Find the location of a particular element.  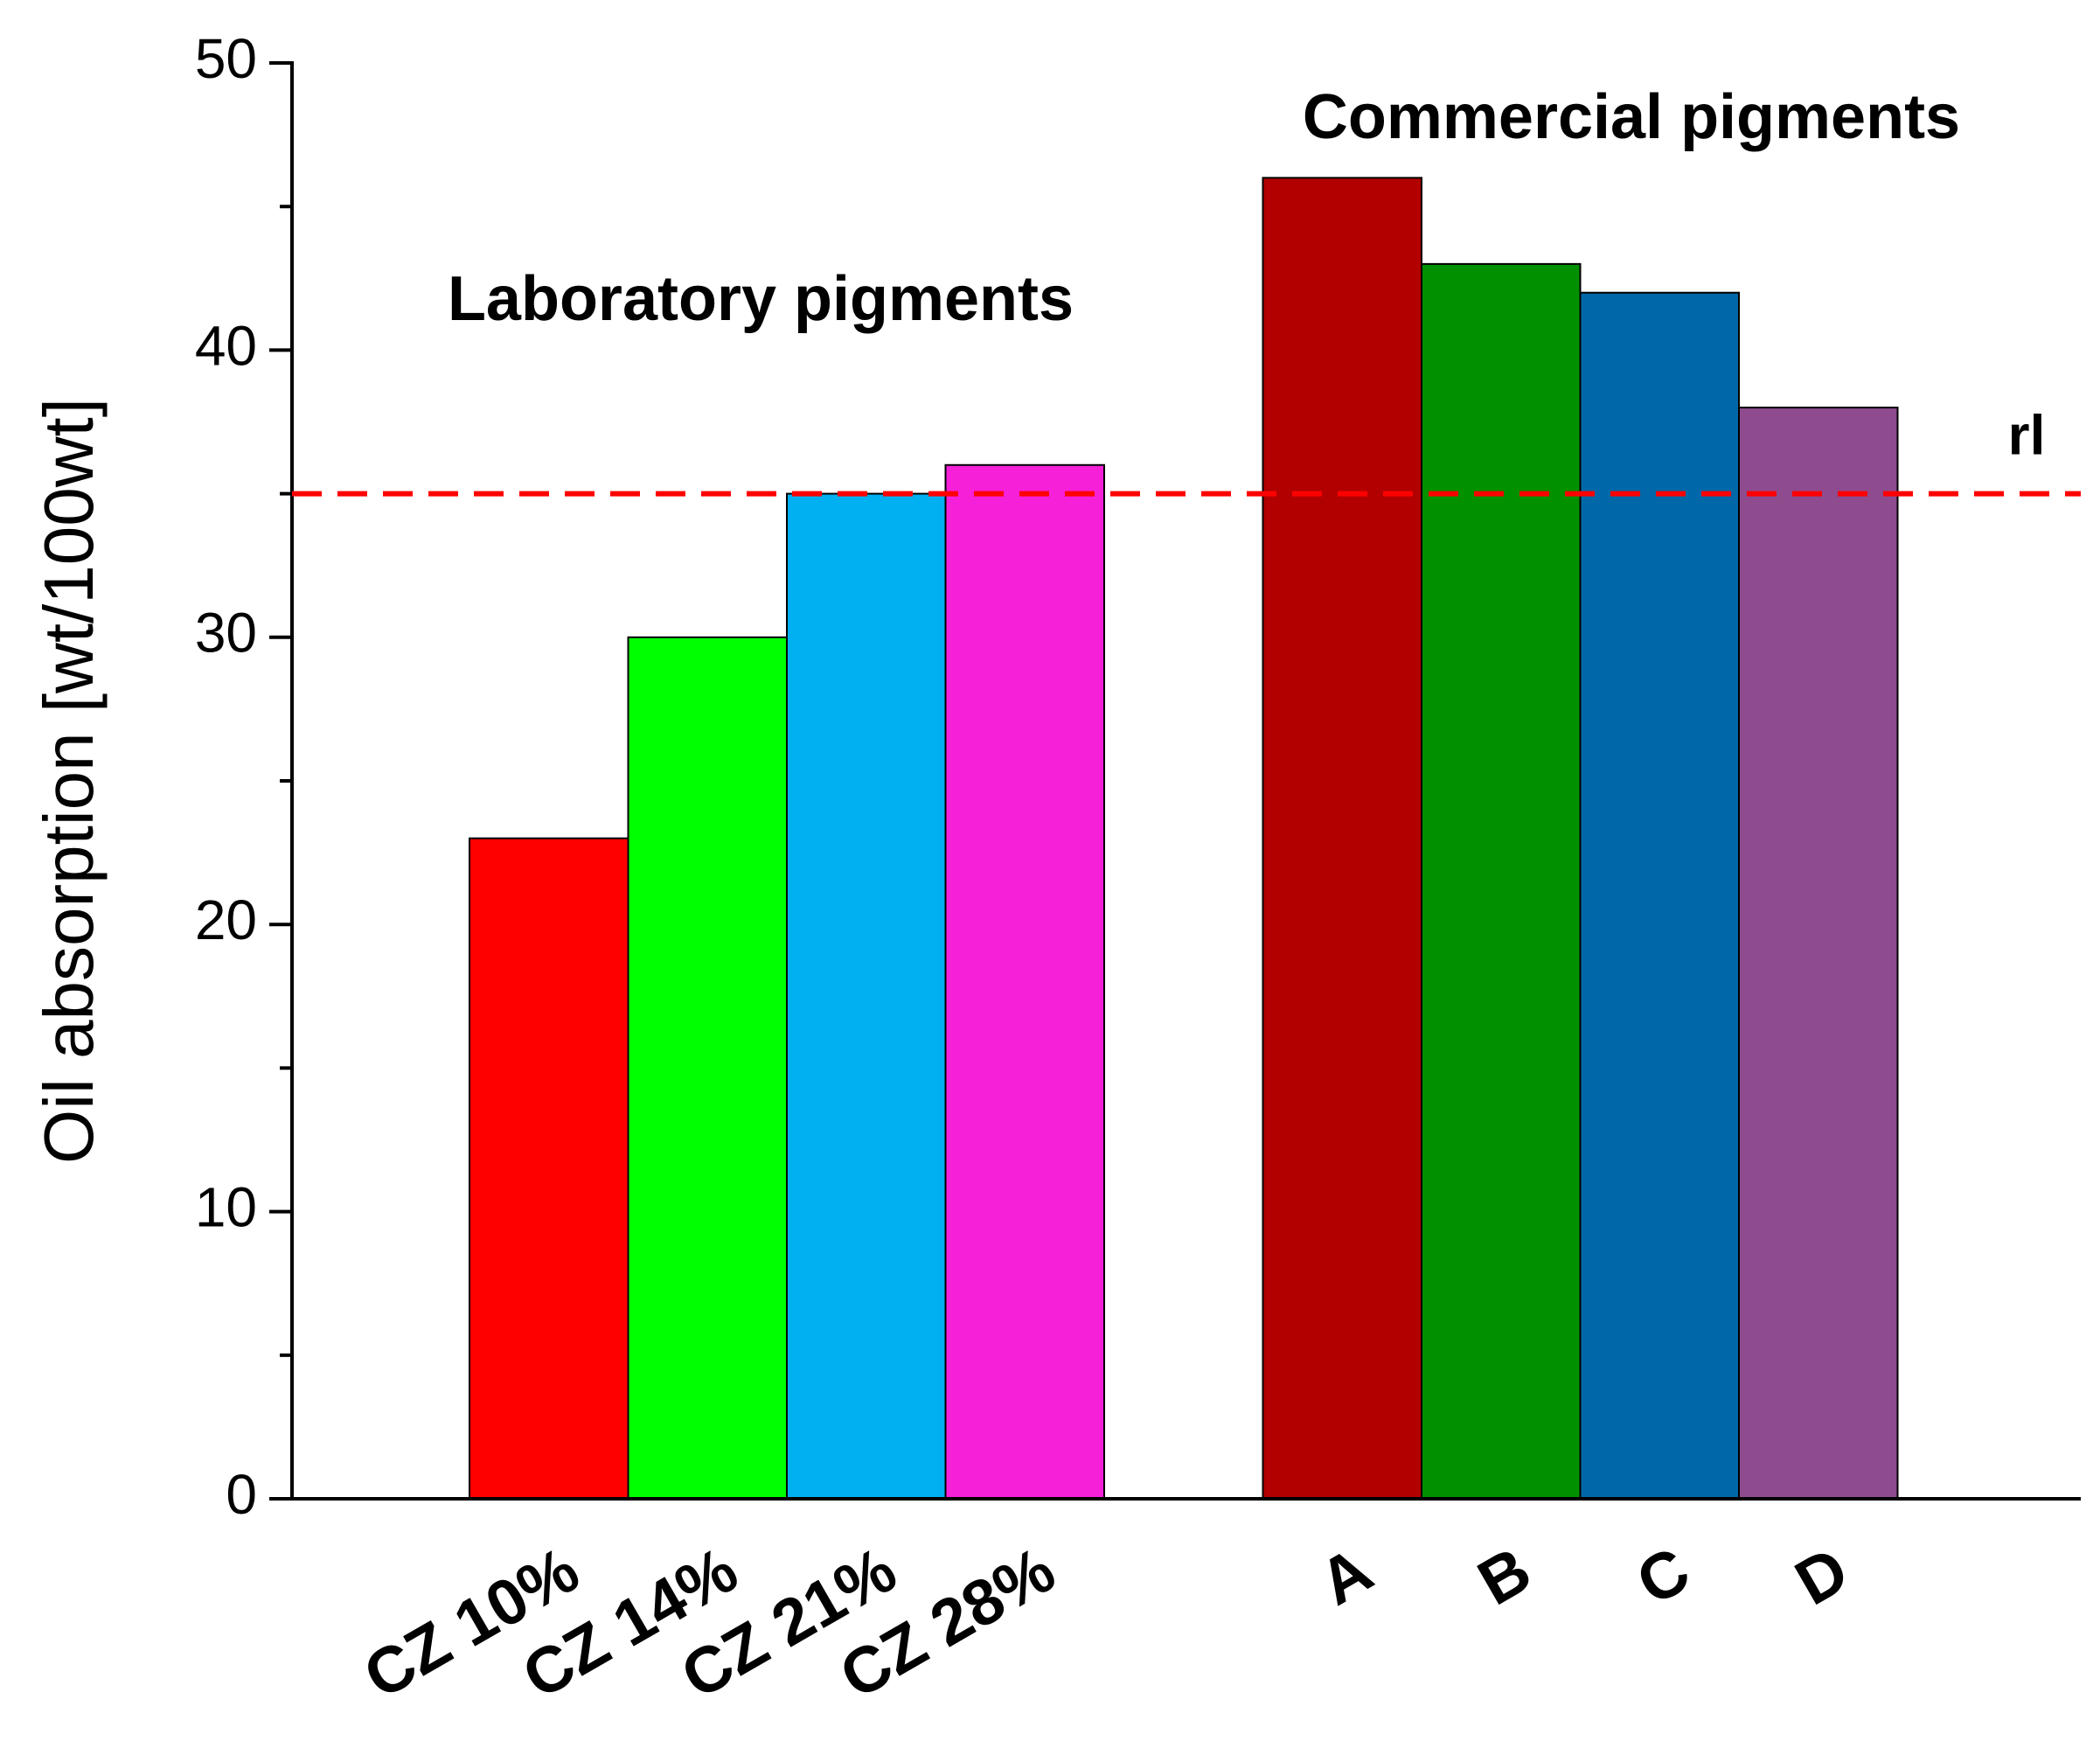

y-tick-label: 0 is located at coordinates (242, 1494).